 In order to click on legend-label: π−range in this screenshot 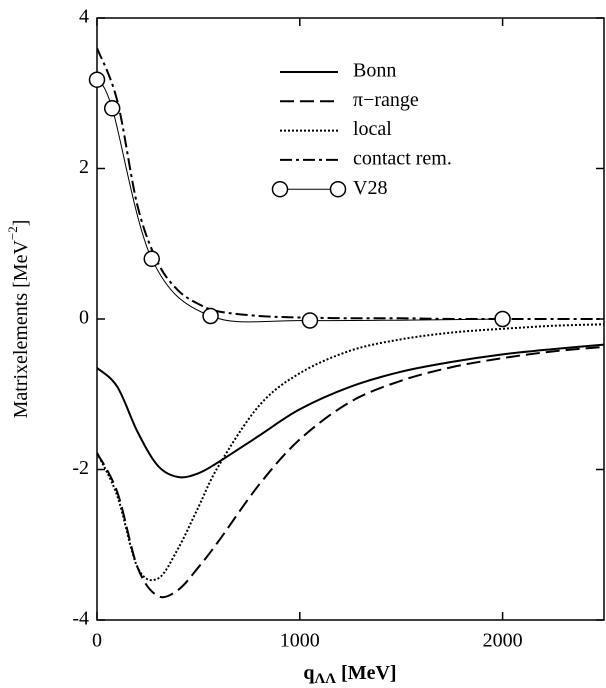, I will do `click(386, 100)`.